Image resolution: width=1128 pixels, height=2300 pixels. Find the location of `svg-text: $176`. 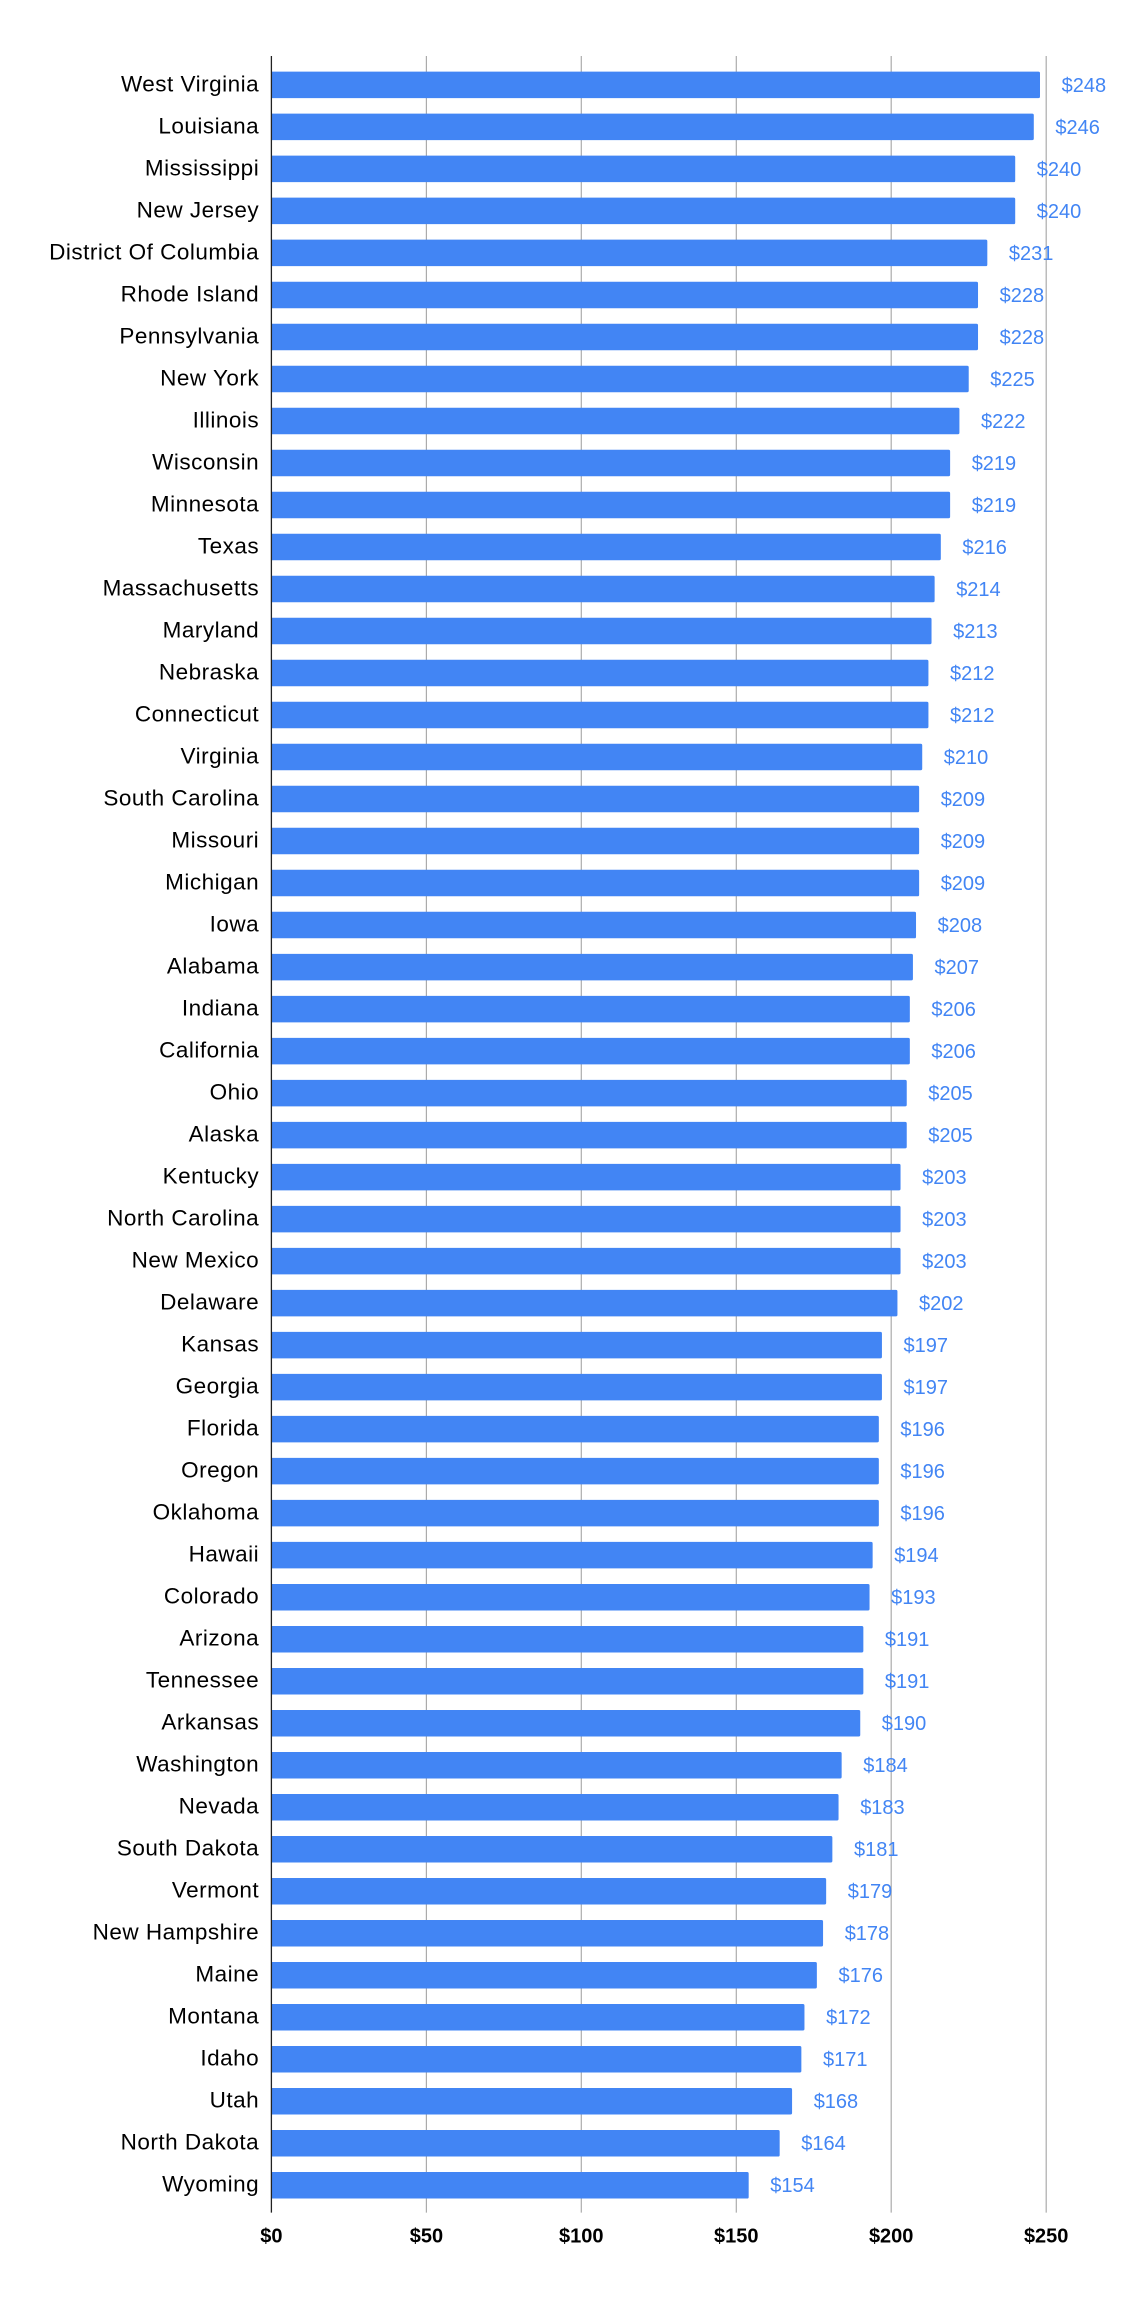

svg-text: $176 is located at coordinates (861, 1976).